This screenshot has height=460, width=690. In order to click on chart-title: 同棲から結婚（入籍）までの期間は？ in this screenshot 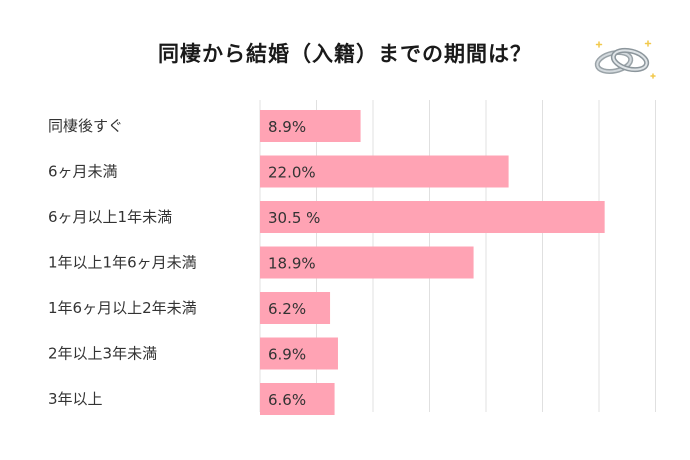, I will do `click(345, 54)`.